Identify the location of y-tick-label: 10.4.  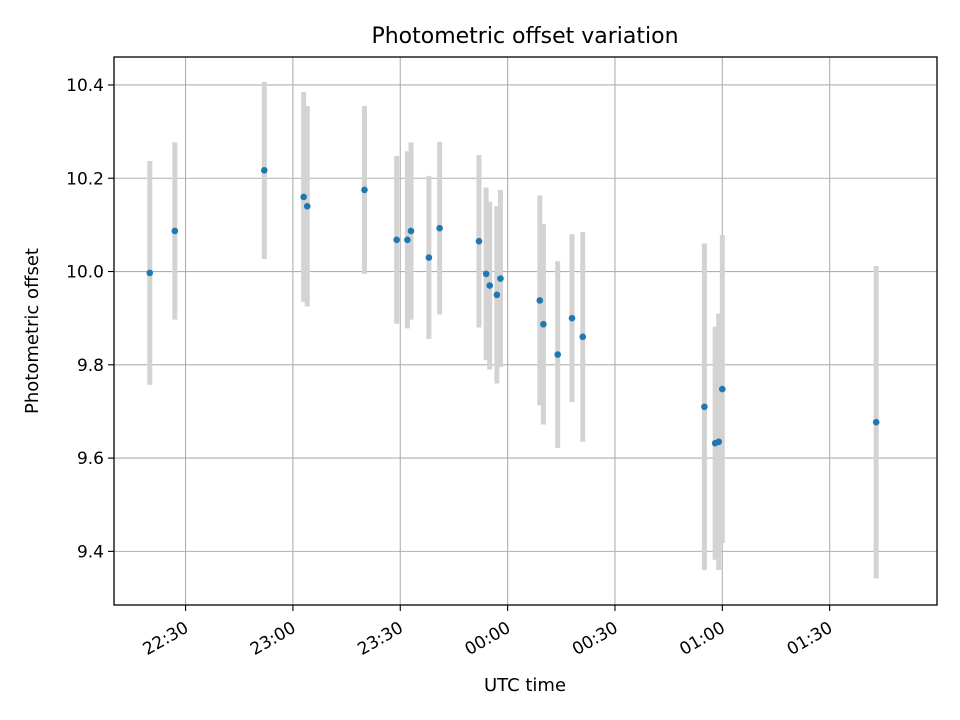
(85, 86).